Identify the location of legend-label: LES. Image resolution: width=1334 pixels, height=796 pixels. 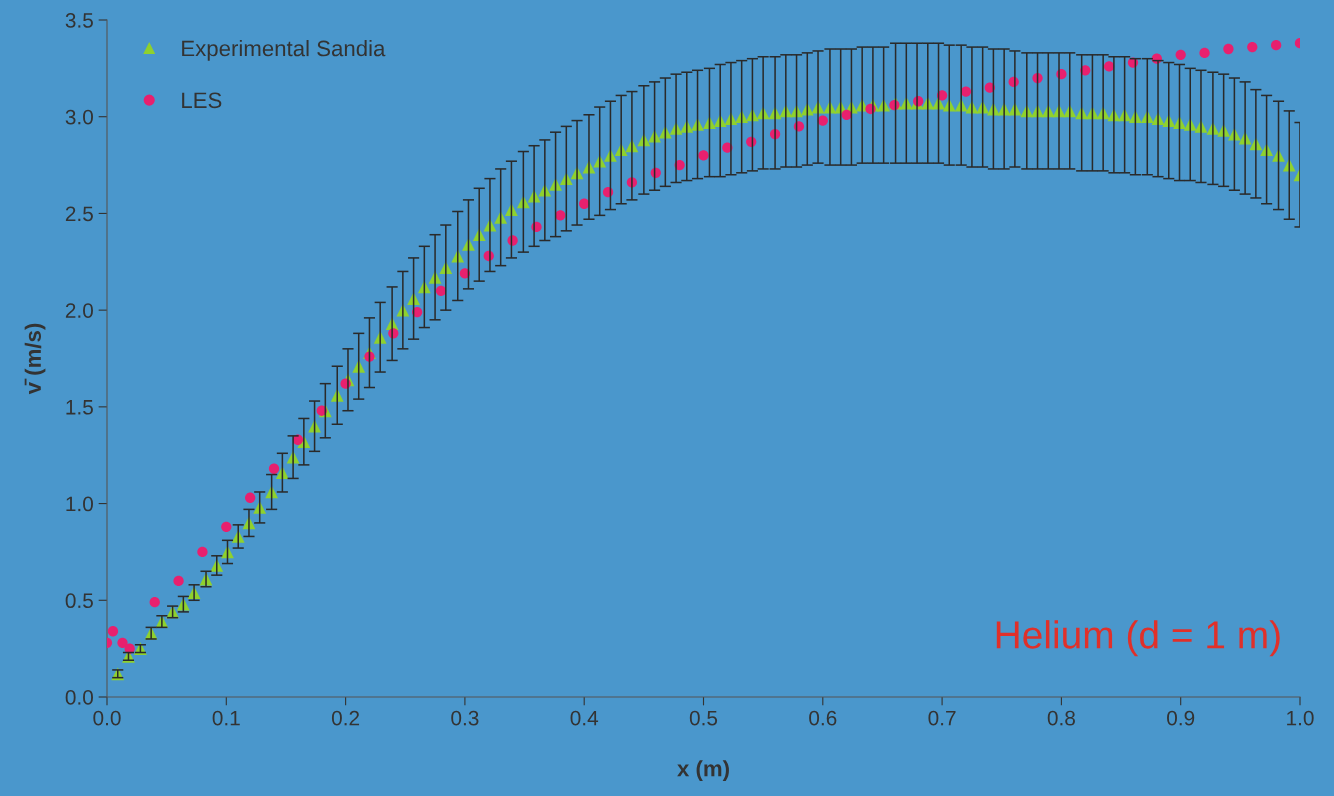
(202, 100).